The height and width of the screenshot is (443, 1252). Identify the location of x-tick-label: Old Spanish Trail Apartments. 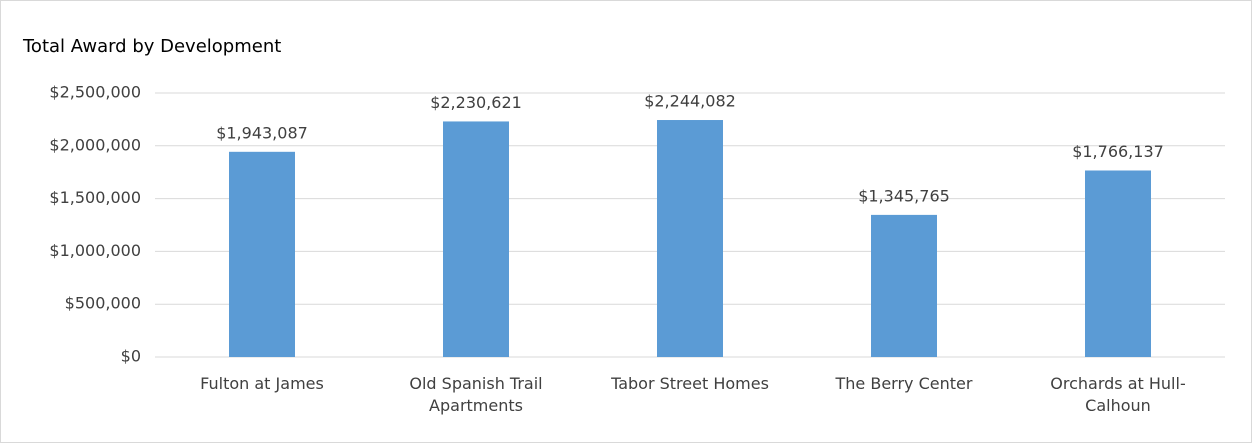
(476, 394).